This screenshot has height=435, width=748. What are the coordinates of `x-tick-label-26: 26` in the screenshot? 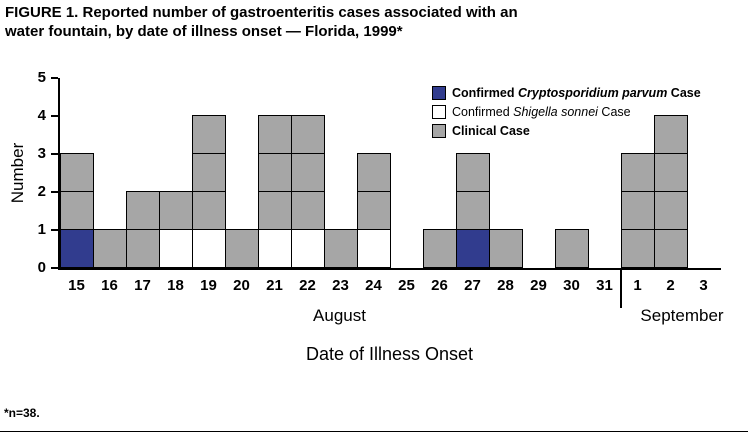 It's located at (439, 285).